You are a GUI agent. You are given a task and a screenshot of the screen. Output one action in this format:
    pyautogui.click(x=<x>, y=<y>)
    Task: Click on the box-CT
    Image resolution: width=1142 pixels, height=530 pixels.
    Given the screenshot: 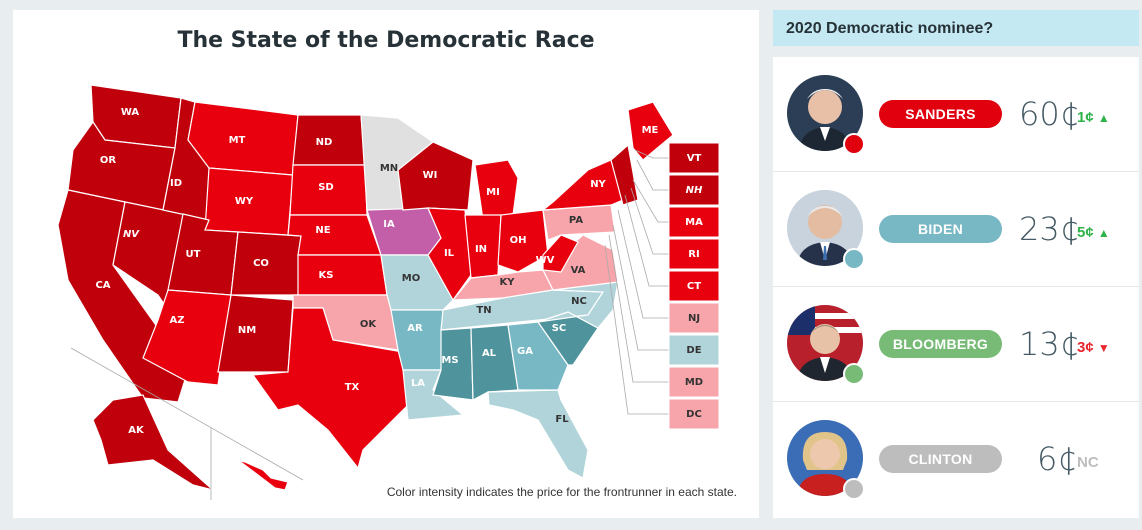 What is the action you would take?
    pyautogui.click(x=694, y=286)
    